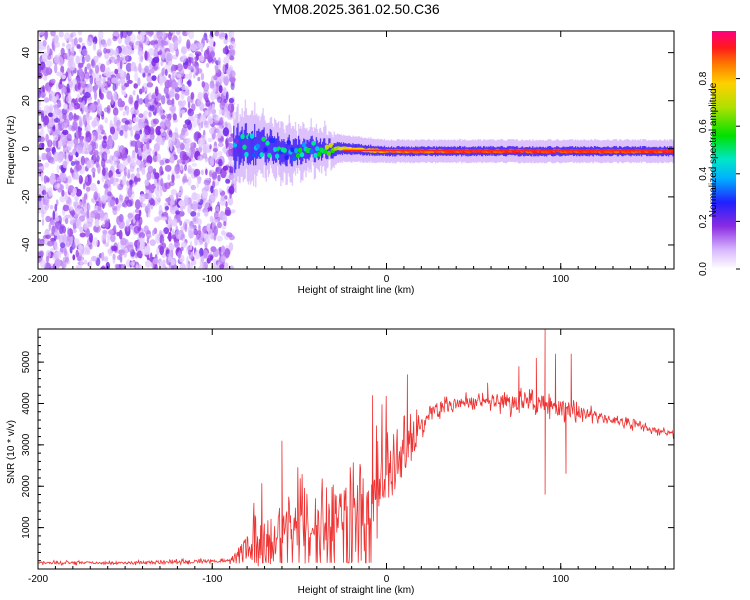  I want to click on x-tick-label: 100, so click(560, 279).